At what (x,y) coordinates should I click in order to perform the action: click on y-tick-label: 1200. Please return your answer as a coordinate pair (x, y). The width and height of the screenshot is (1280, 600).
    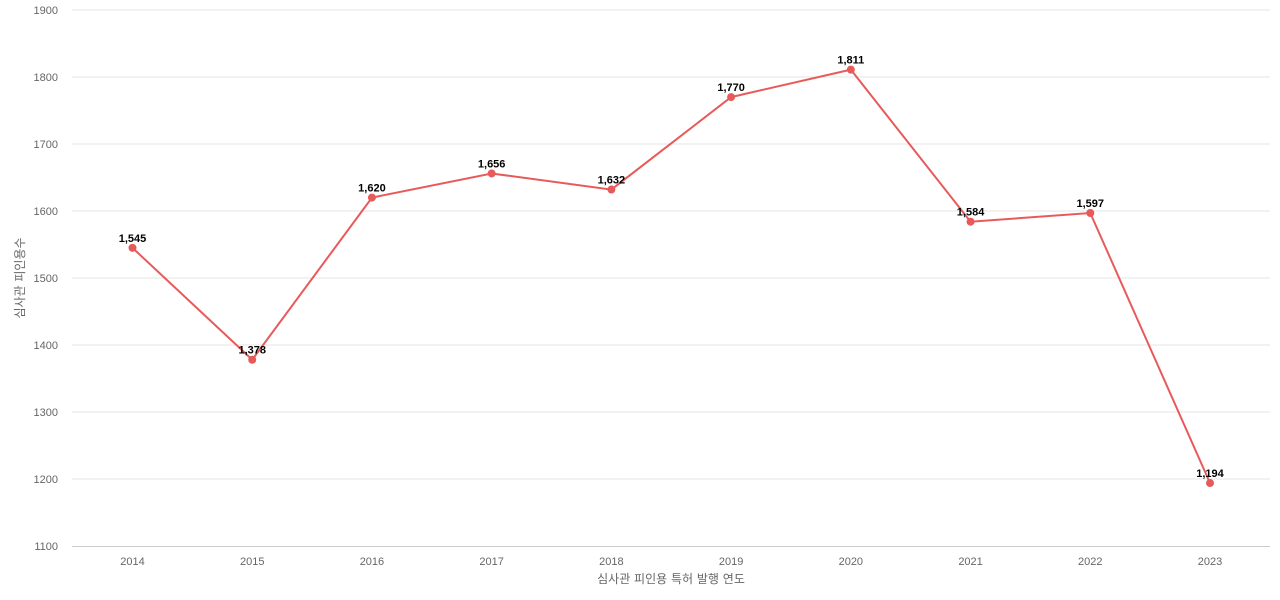
    Looking at the image, I should click on (46, 480).